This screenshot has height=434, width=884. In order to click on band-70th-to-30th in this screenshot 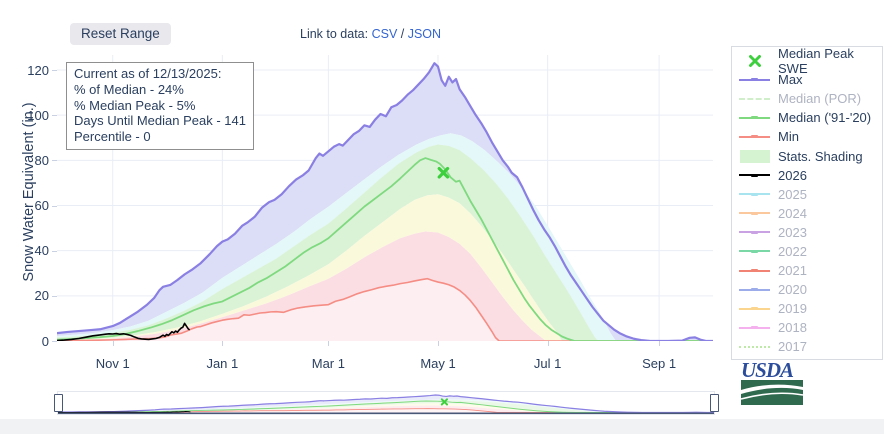, I will do `click(386, 406)`.